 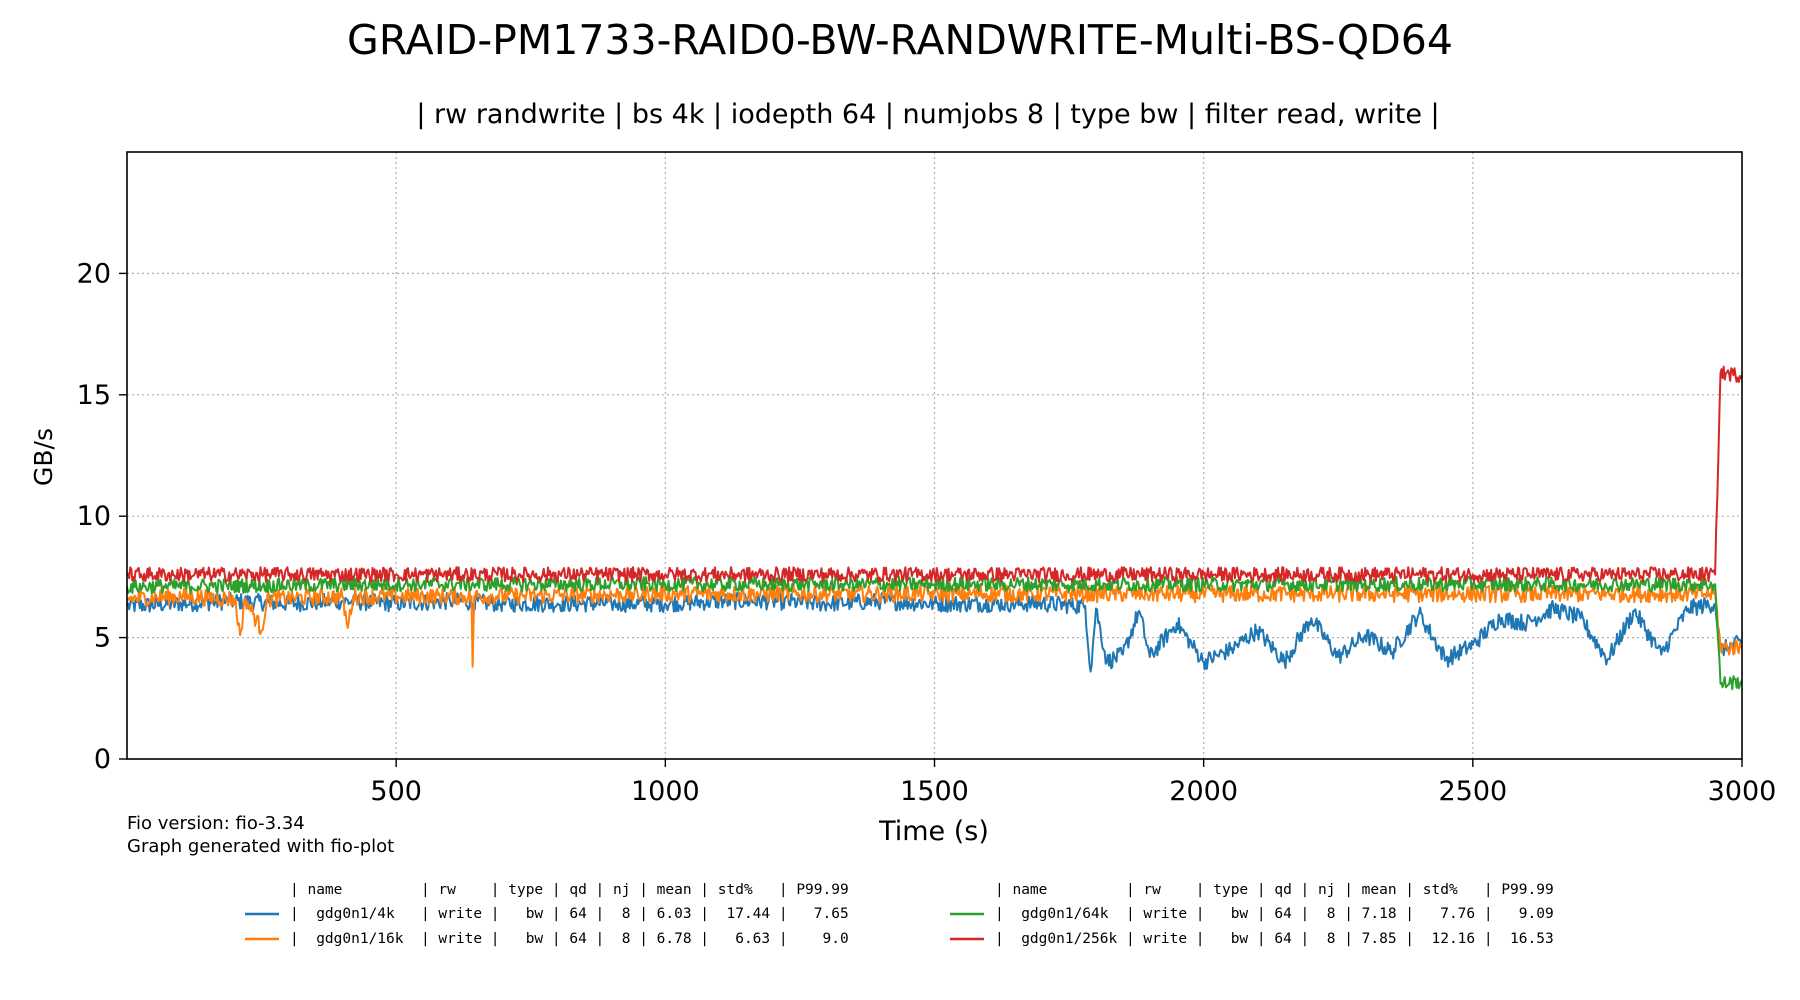 I want to click on y-tick-label: 20, so click(x=94, y=273).